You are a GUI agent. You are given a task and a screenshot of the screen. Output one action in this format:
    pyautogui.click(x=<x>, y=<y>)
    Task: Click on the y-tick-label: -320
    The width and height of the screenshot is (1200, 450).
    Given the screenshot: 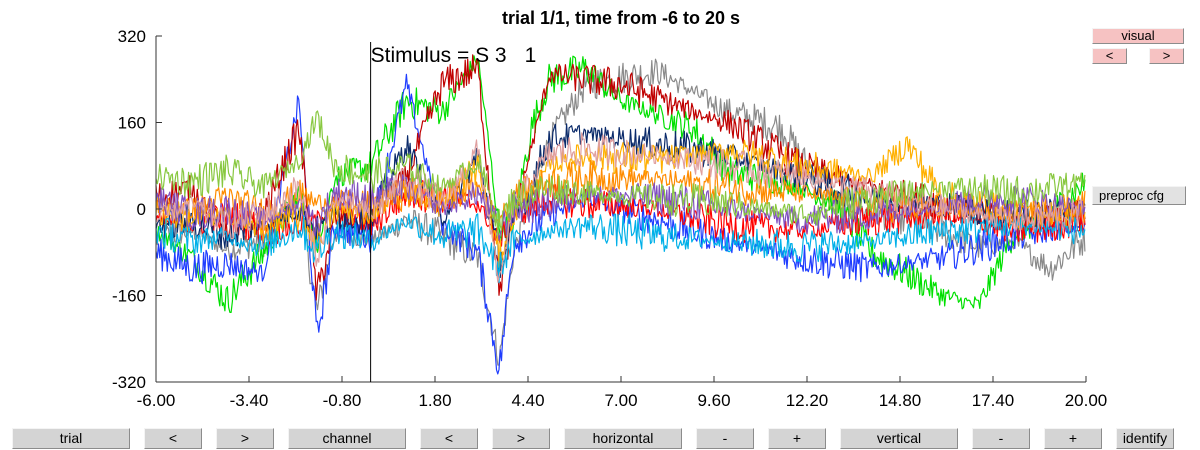 What is the action you would take?
    pyautogui.click(x=129, y=382)
    